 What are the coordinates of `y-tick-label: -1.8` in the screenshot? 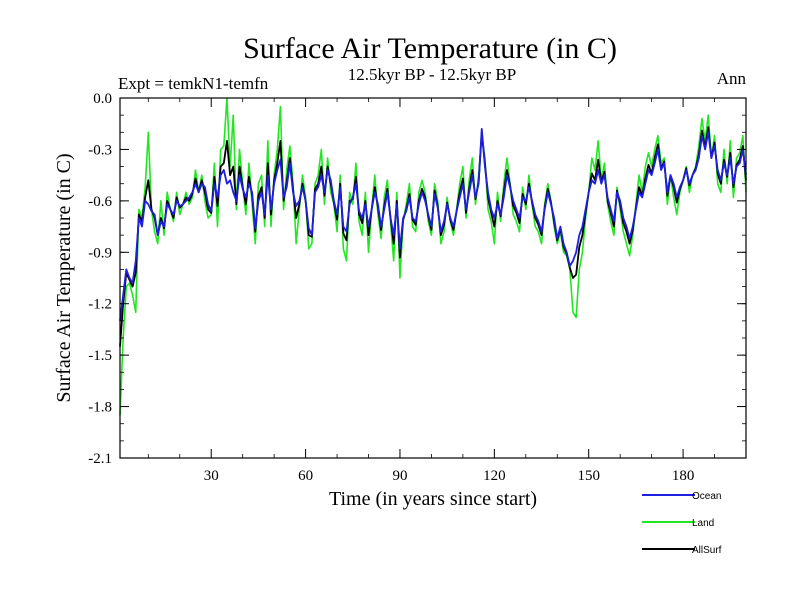 It's located at (100, 408).